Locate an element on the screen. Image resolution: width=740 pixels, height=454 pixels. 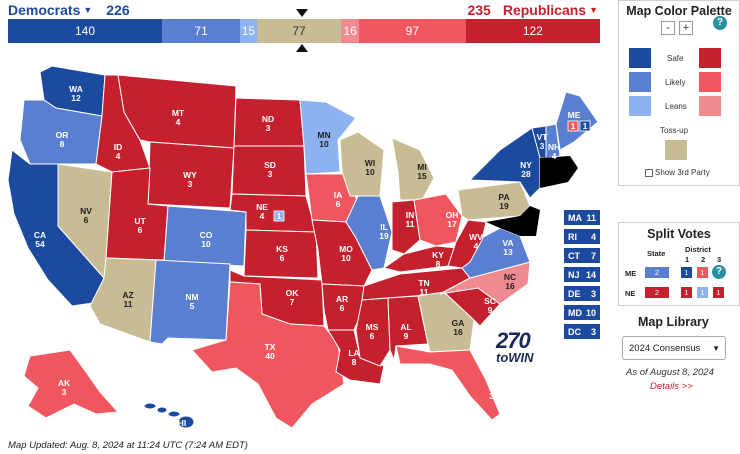
state-ks is located at coordinates (281, 254).